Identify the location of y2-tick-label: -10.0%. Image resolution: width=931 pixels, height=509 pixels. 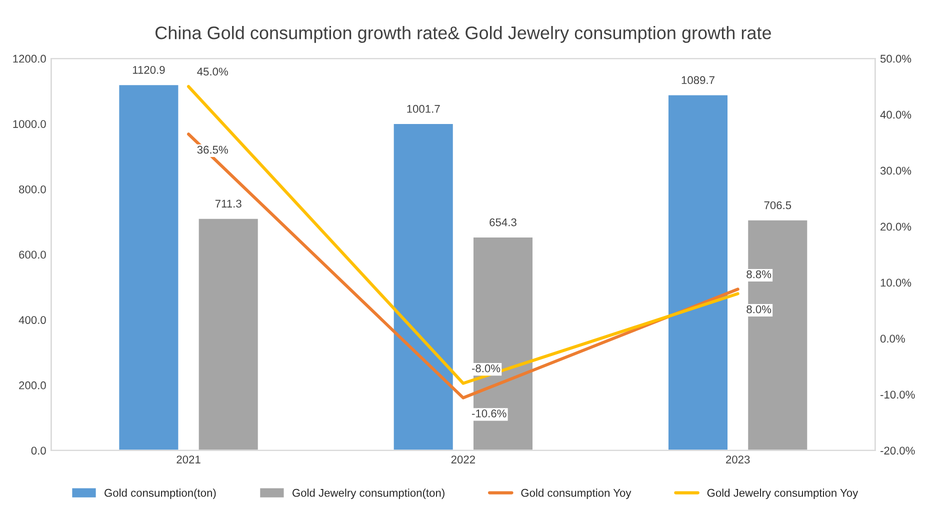
(897, 394).